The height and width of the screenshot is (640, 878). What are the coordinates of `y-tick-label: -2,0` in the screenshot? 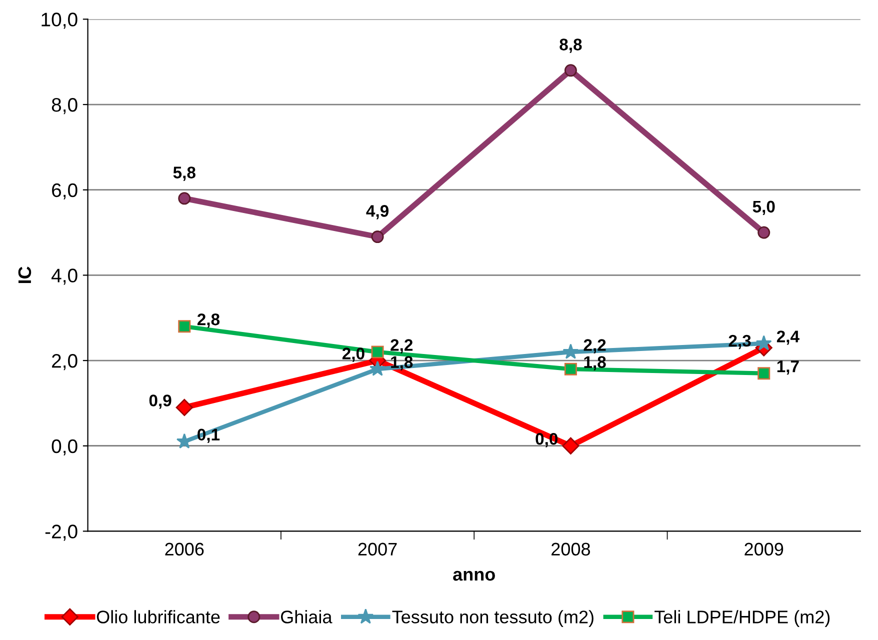 It's located at (61, 532).